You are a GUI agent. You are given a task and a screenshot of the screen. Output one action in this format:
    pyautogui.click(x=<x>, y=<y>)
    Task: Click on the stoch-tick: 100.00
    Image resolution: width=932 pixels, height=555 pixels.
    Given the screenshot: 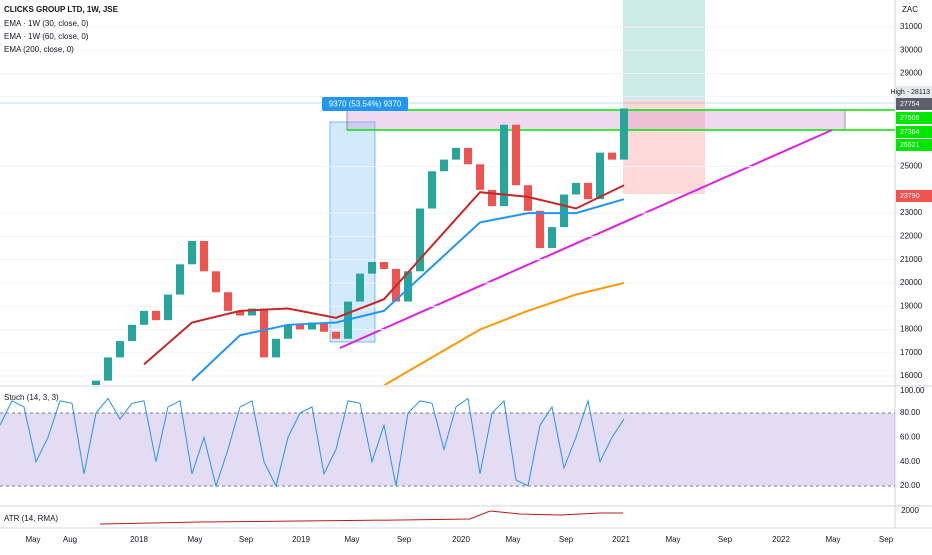 What is the action you would take?
    pyautogui.click(x=912, y=390)
    